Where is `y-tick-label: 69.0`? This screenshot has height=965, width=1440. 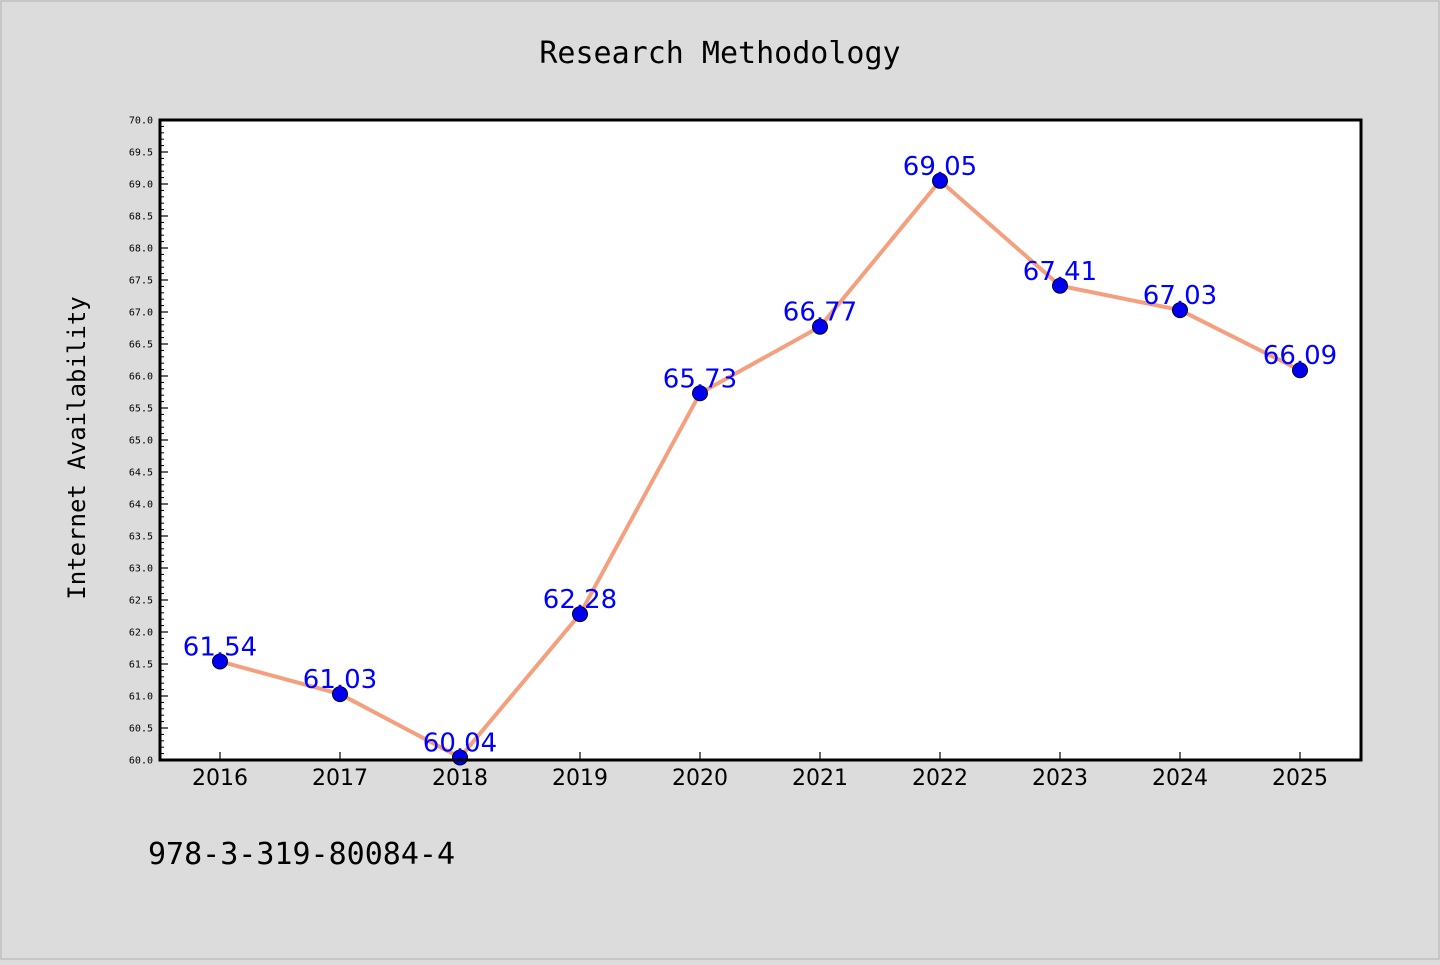
y-tick-label: 69.0 is located at coordinates (141, 185).